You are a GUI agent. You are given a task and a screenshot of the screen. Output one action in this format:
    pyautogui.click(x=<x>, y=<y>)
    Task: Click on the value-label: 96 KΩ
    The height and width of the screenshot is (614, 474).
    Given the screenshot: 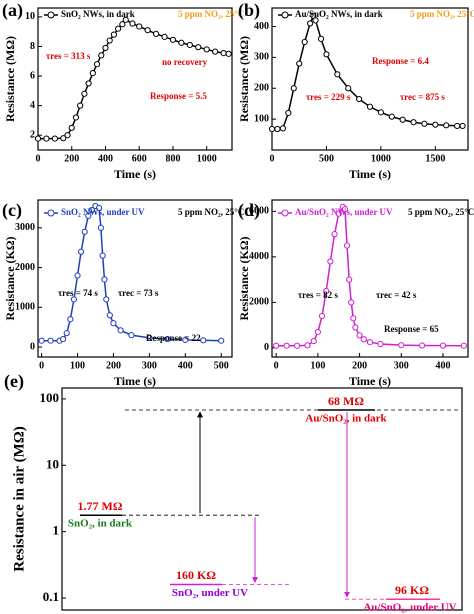 What is the action you would take?
    pyautogui.click(x=412, y=590)
    